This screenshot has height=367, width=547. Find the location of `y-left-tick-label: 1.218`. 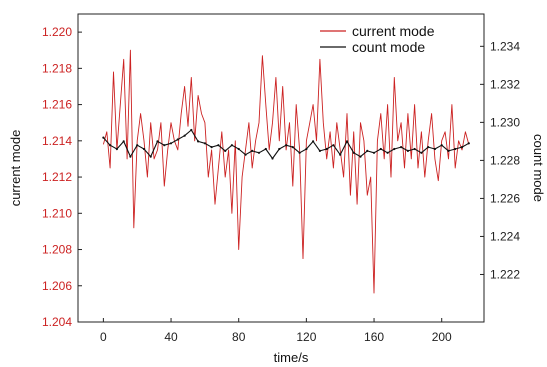

y-left-tick-label: 1.218 is located at coordinates (57, 68).